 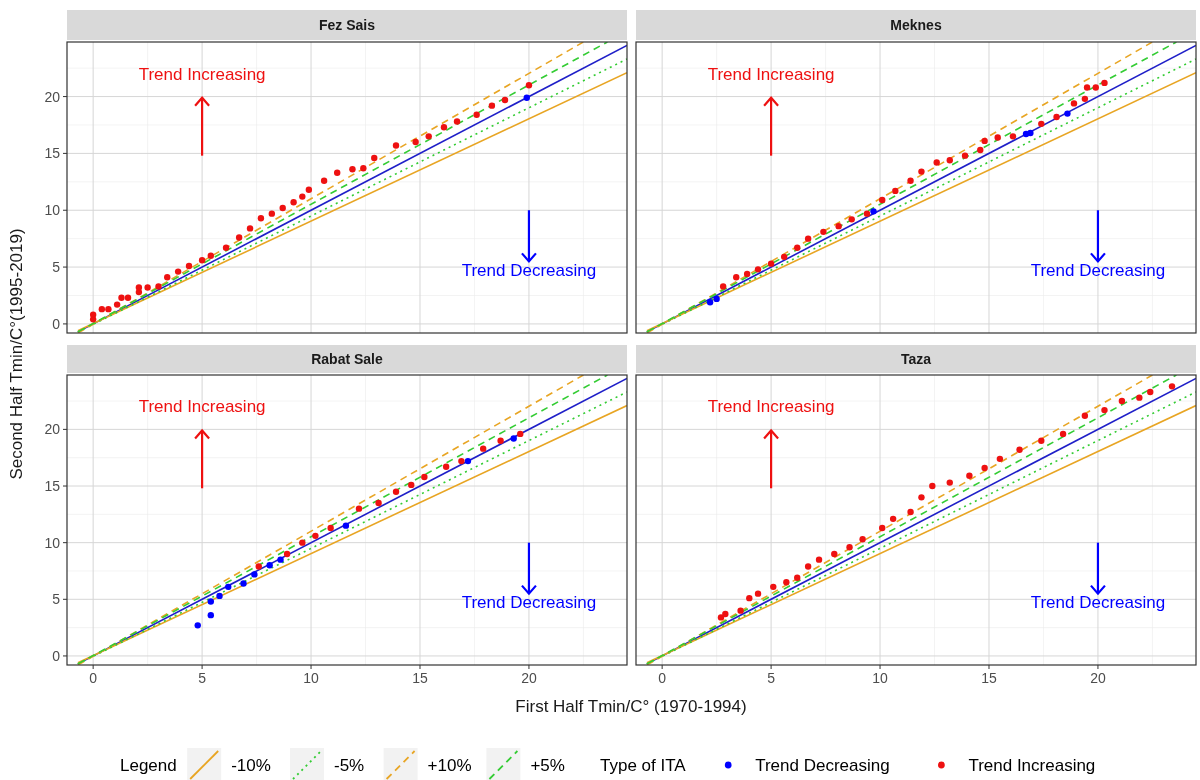 What do you see at coordinates (449, 765) in the screenshot?
I see `legend-label: +10%` at bounding box center [449, 765].